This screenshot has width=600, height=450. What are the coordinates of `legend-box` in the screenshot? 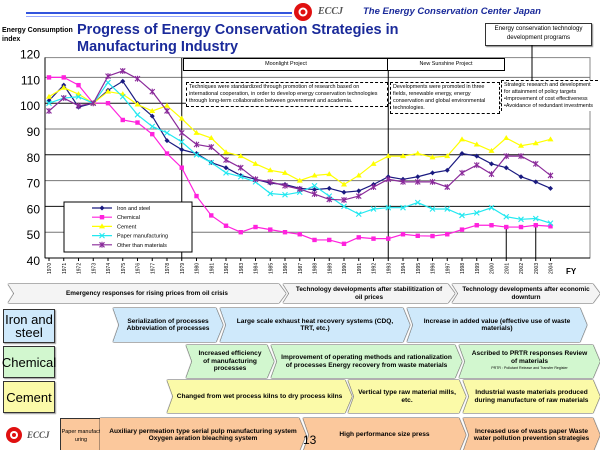 It's located at (128, 227).